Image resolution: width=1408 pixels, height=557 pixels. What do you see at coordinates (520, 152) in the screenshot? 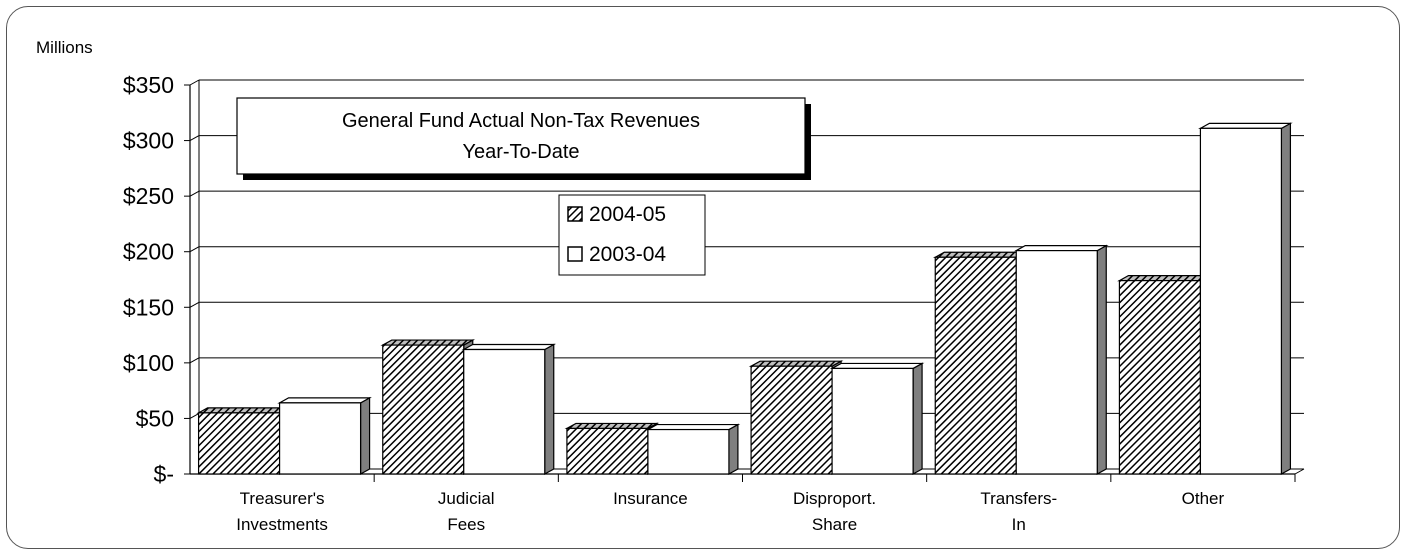
I see `chart-subtitle: Year-To-Date` at bounding box center [520, 152].